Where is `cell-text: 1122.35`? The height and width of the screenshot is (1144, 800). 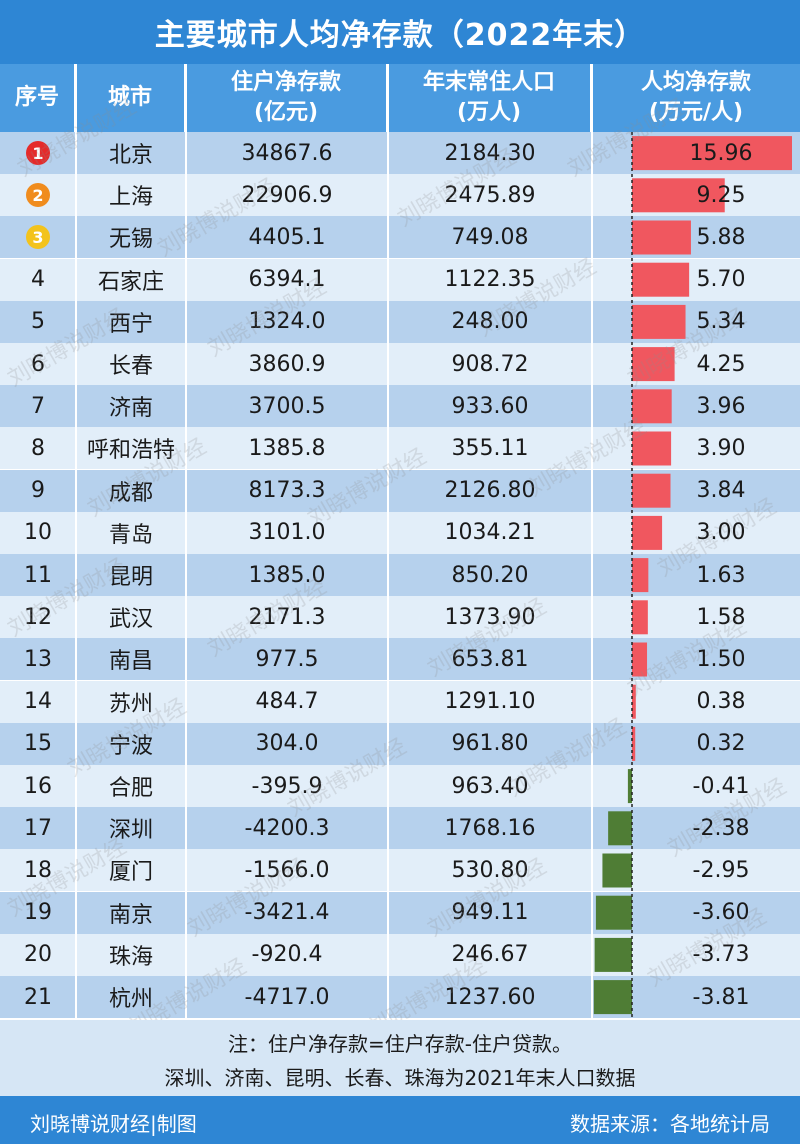 cell-text: 1122.35 is located at coordinates (490, 280).